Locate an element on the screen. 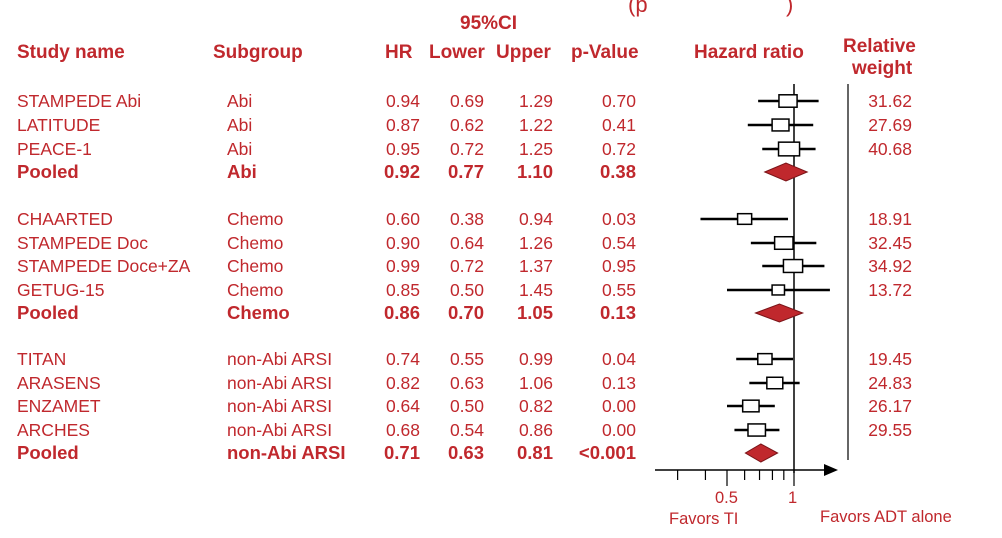 The height and width of the screenshot is (538, 1002). row-11-subgroup: non-Abi ARSI is located at coordinates (280, 406).